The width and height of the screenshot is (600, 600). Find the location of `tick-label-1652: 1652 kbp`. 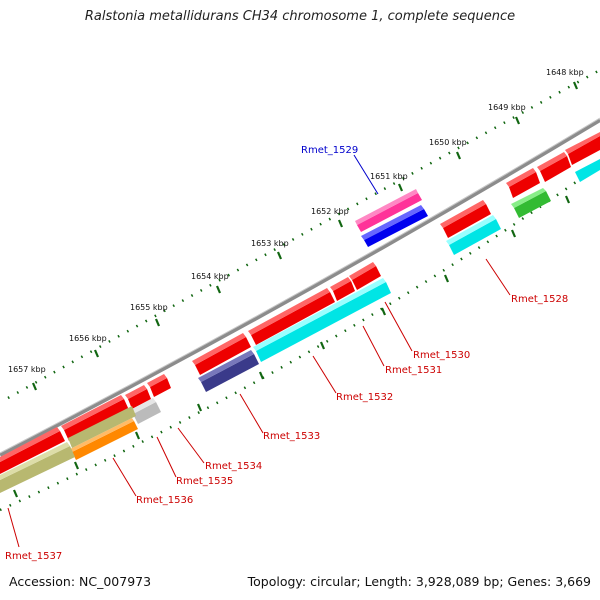

tick-label-1652: 1652 kbp is located at coordinates (330, 211).